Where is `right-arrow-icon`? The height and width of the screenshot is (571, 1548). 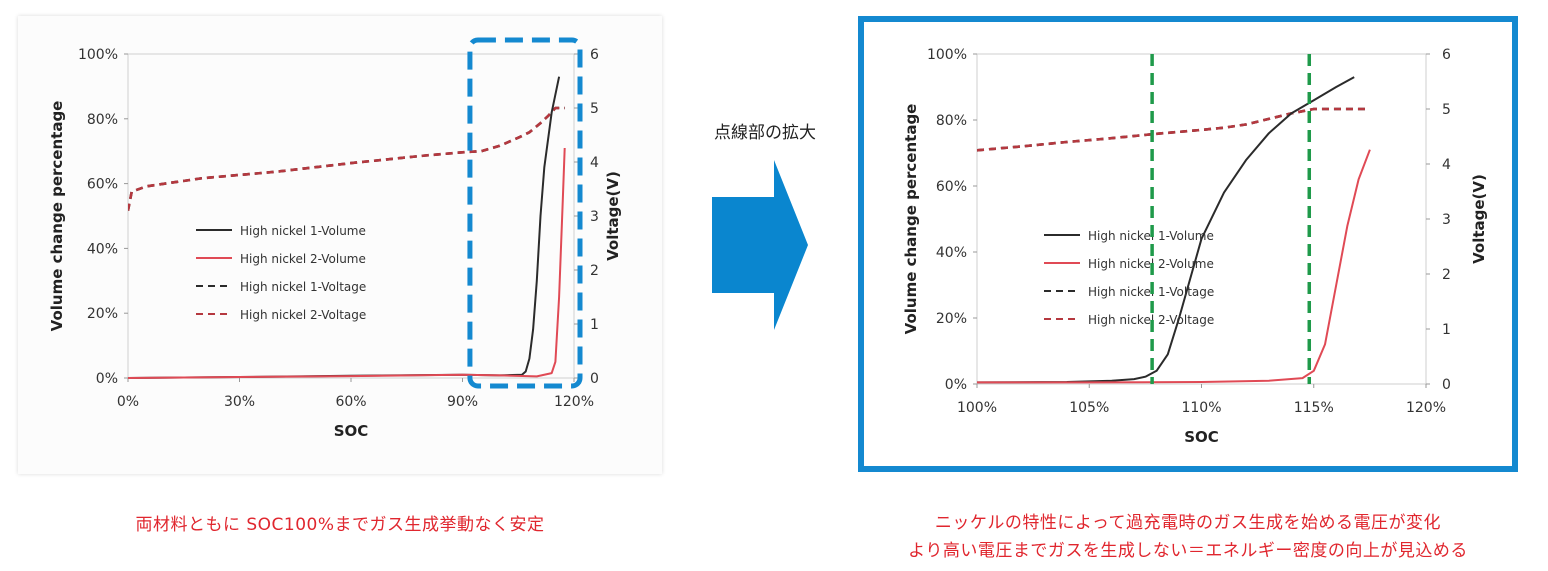
right-arrow-icon is located at coordinates (760, 245).